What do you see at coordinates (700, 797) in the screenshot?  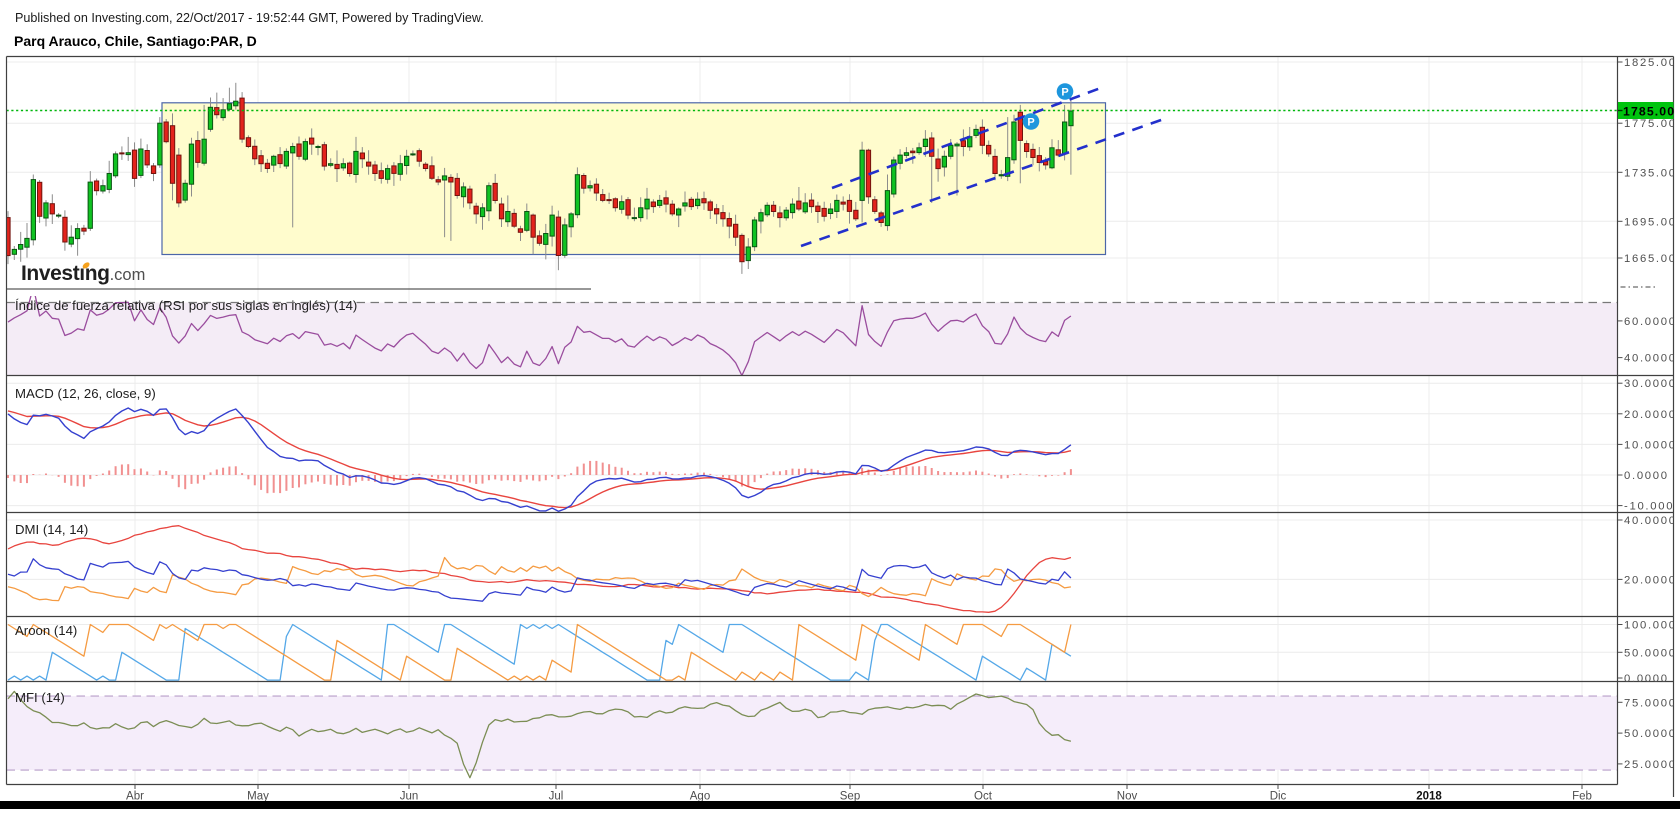 I see `svg-text: Ago` at bounding box center [700, 797].